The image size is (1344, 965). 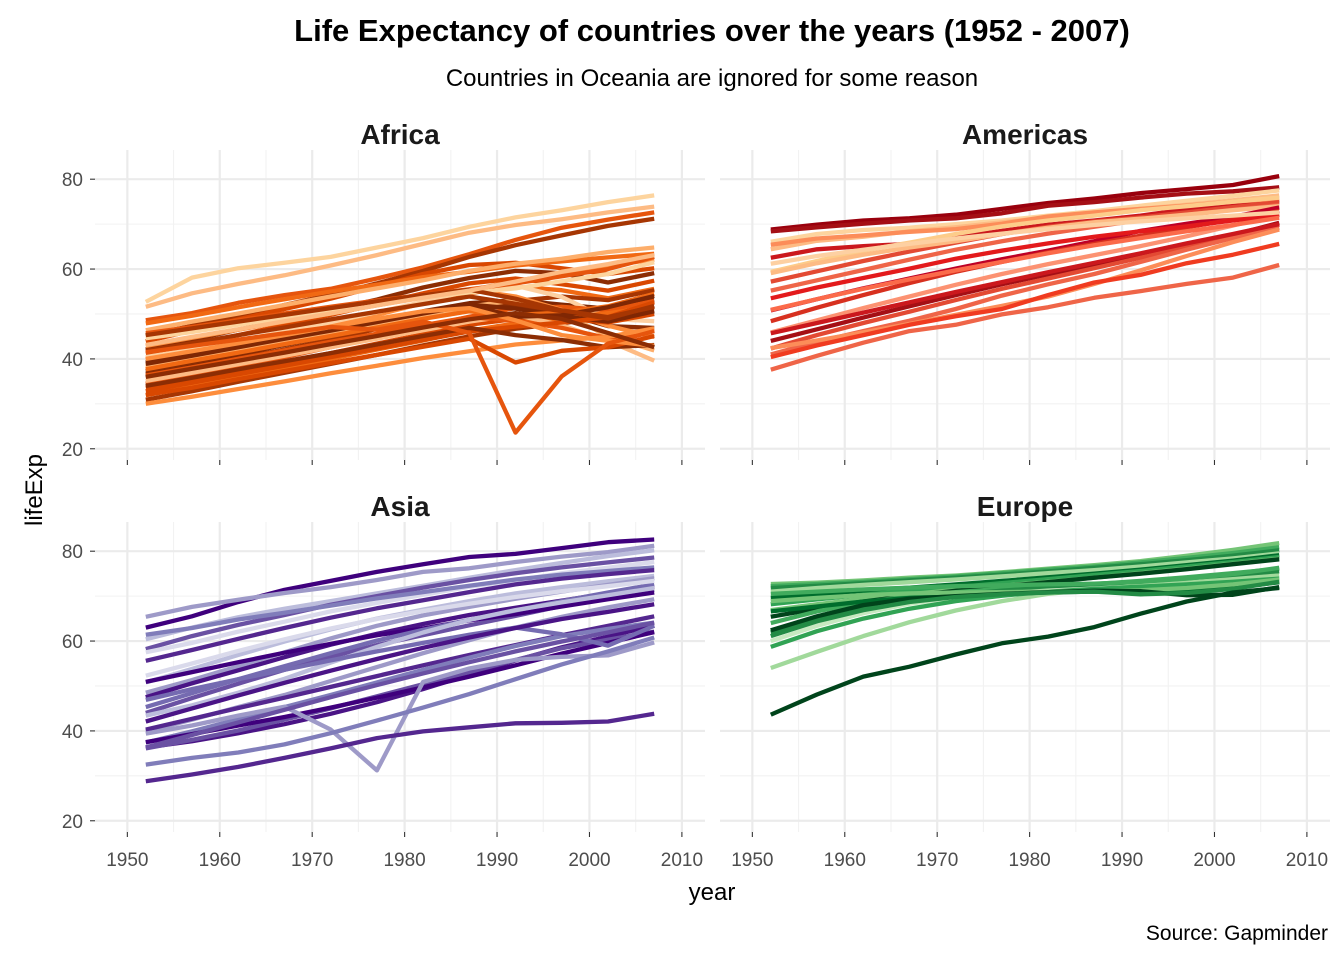 I want to click on facet-label-asia: Asia, so click(x=400, y=506).